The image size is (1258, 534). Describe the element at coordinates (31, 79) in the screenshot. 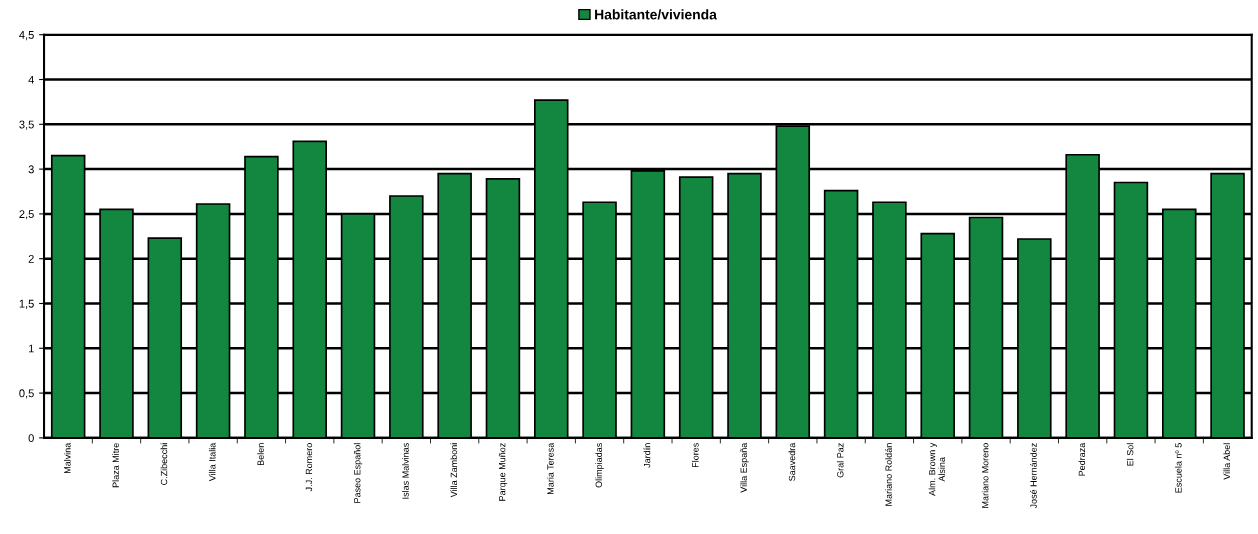

I see `y-tick-label: 4` at that location.